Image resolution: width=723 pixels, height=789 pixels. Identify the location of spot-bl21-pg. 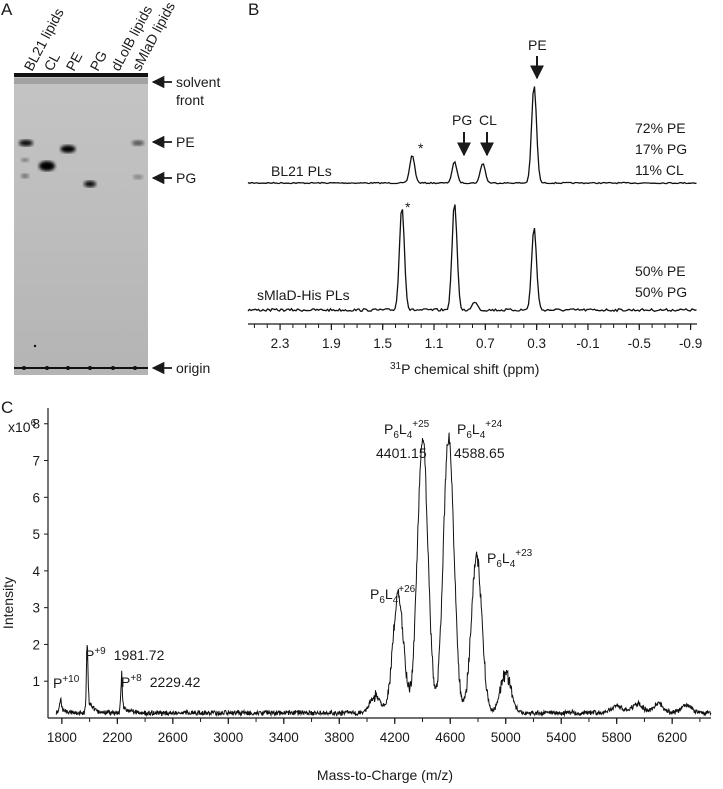
(25, 176).